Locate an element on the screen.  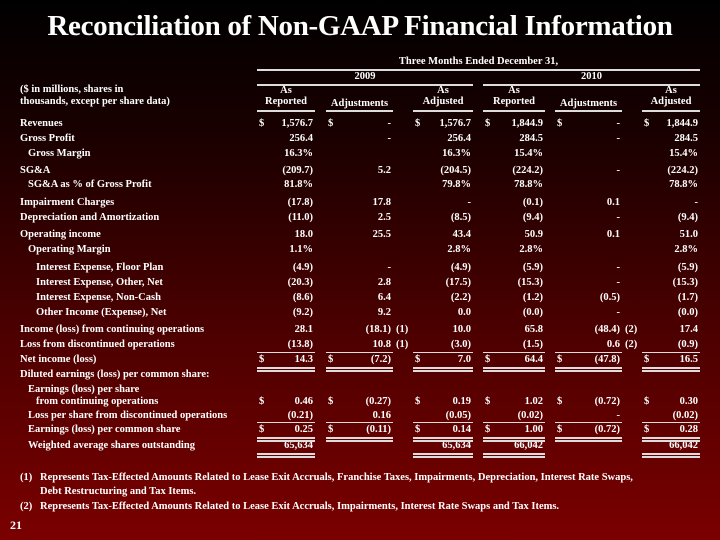
cell-value: 2.8% is located at coordinates (531, 249).